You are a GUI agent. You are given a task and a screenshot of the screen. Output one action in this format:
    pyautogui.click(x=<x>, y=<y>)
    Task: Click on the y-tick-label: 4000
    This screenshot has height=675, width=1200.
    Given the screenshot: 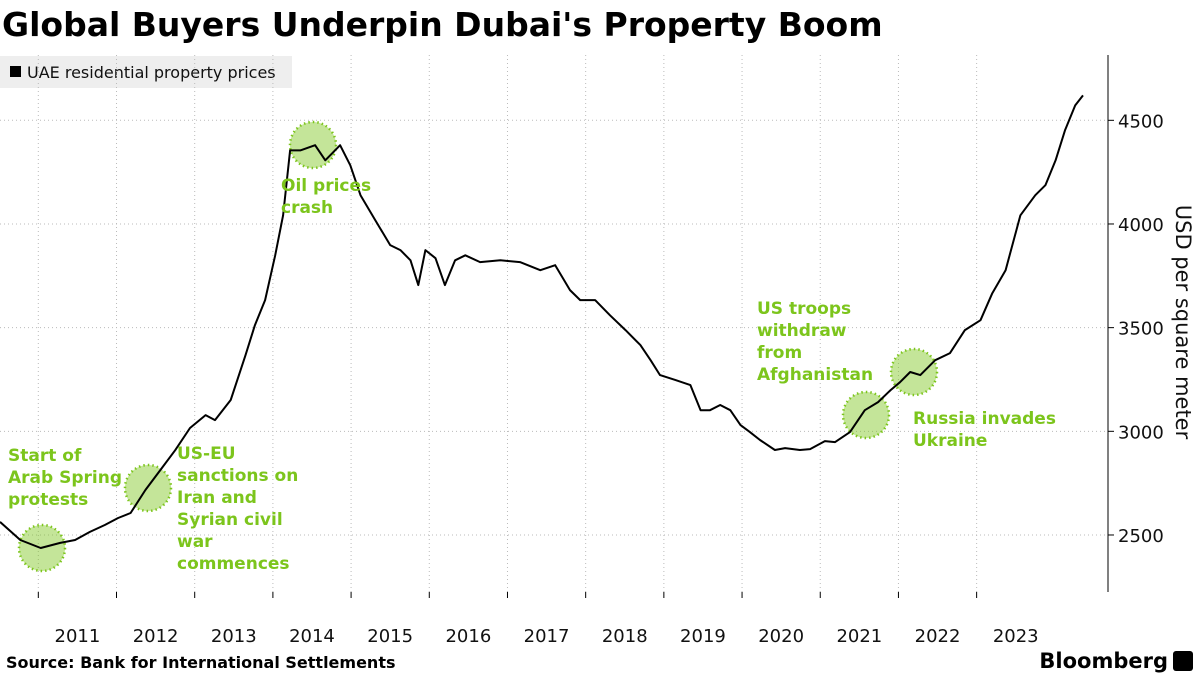 What is the action you would take?
    pyautogui.click(x=1141, y=225)
    